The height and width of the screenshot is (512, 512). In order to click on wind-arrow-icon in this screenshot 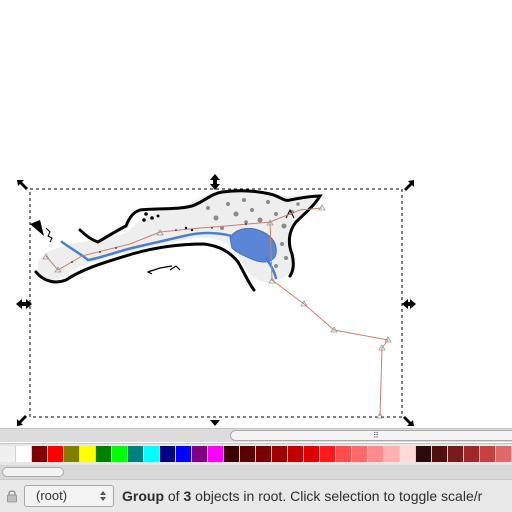, I will do `click(163, 270)`.